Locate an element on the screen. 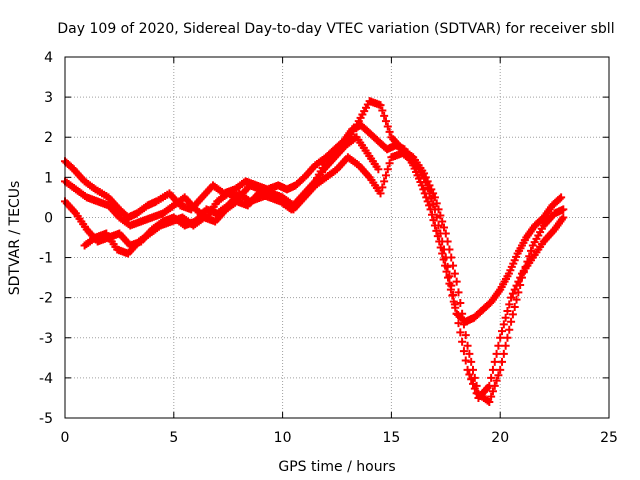 This screenshot has height=480, width=640. y-tick-label: 1 is located at coordinates (48, 178).